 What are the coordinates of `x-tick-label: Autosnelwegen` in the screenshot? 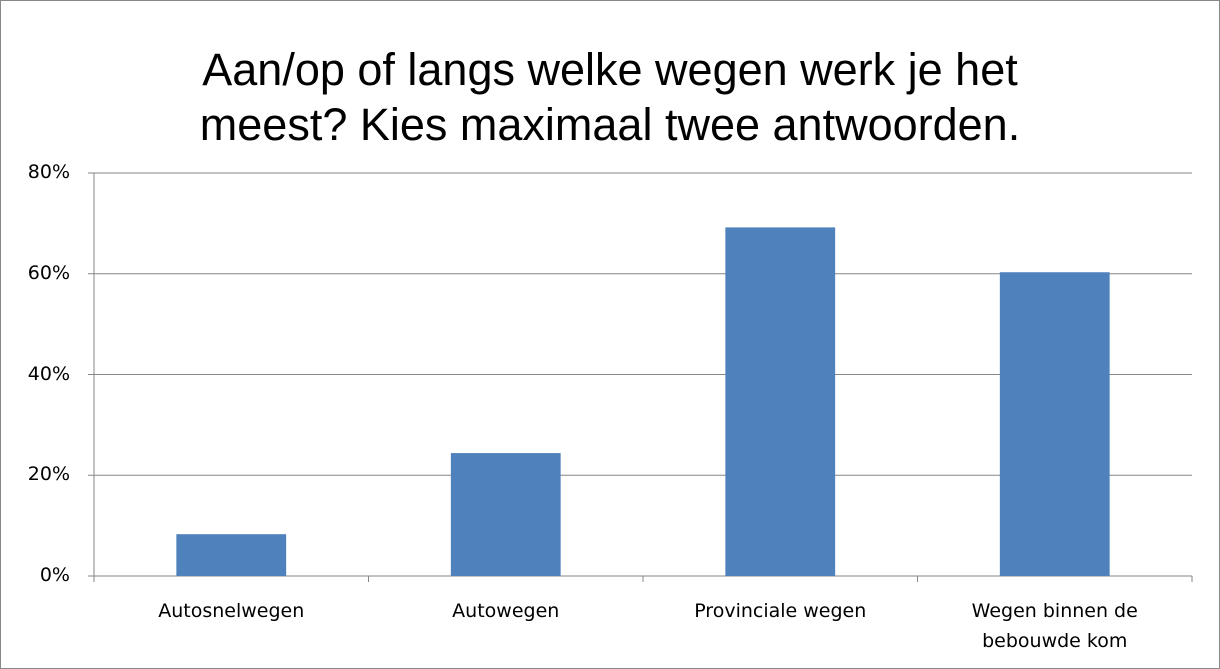 It's located at (231, 611).